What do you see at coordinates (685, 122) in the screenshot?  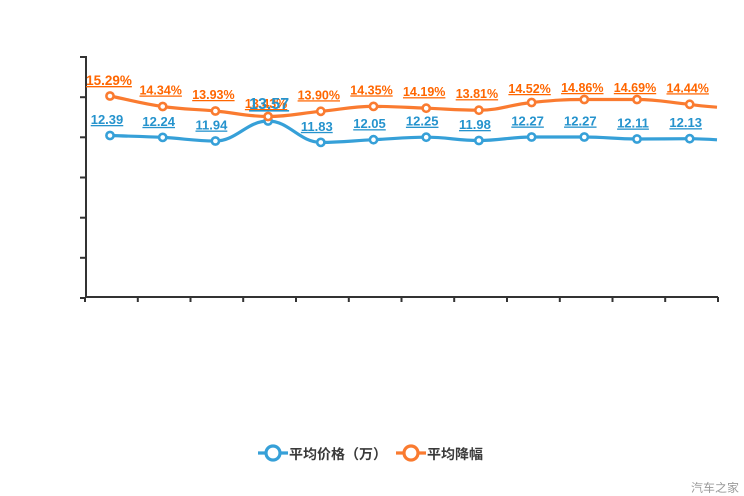 I see `svg-text: 12.13` at bounding box center [685, 122].